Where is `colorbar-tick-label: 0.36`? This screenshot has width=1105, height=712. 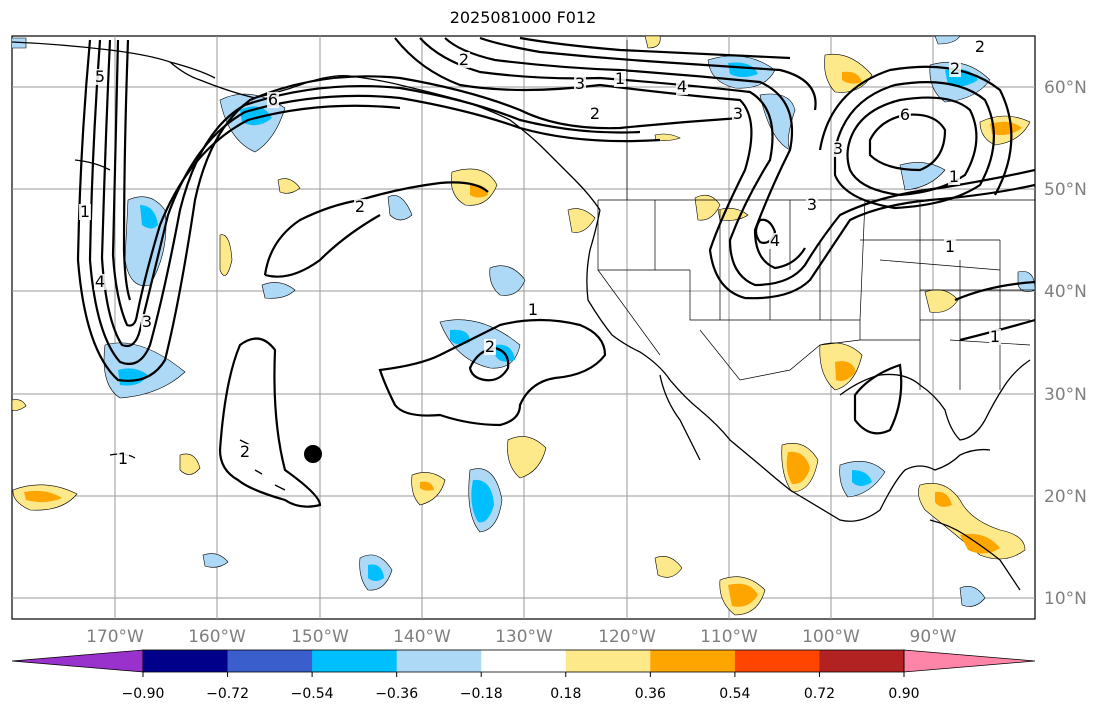 colorbar-tick-label: 0.36 is located at coordinates (650, 694).